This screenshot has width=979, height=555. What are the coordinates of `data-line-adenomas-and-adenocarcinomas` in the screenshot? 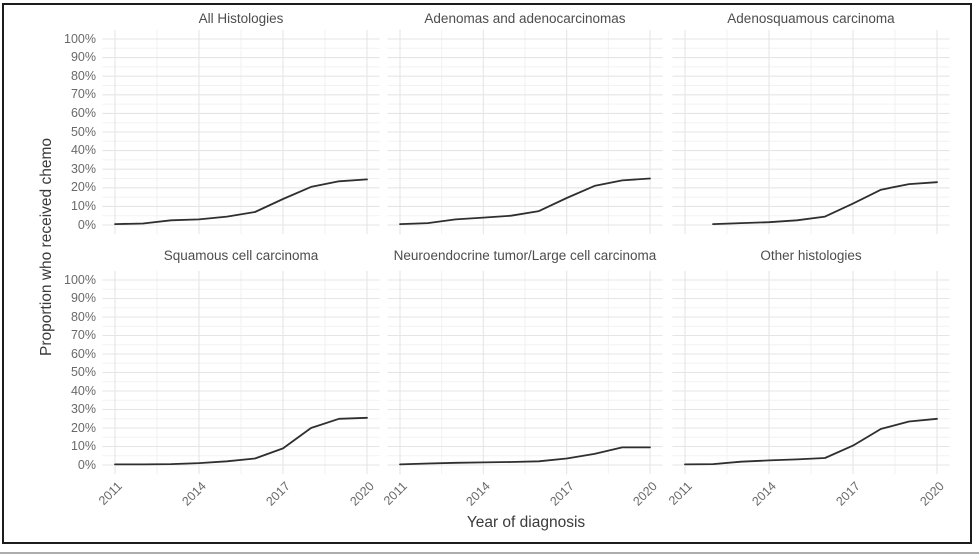 It's located at (525, 201).